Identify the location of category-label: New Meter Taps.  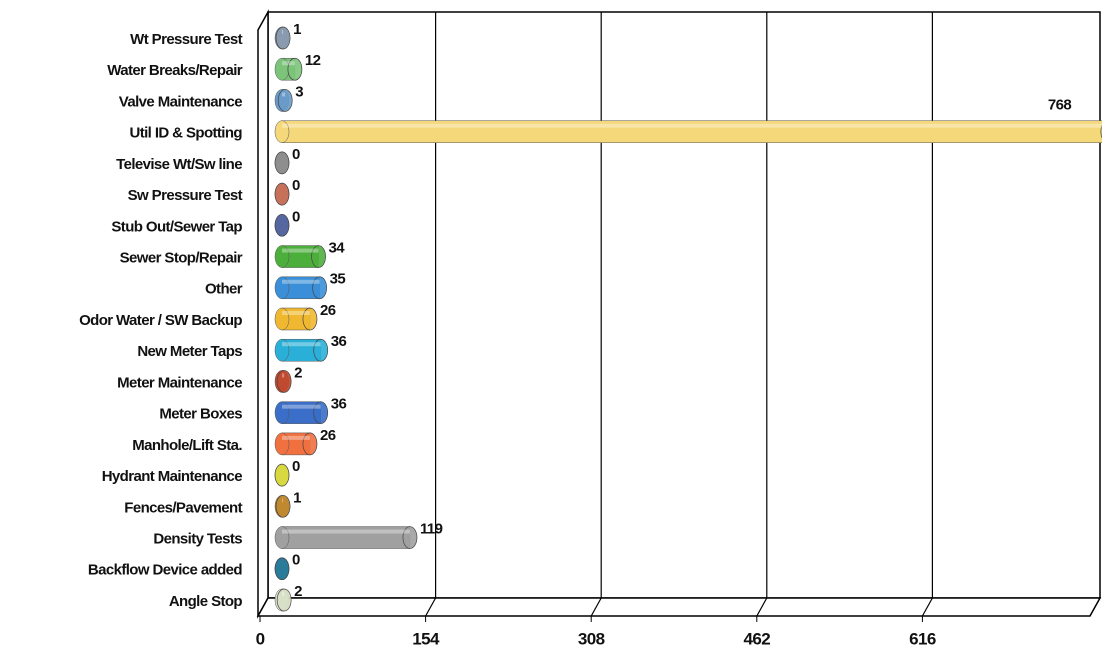
(189, 351).